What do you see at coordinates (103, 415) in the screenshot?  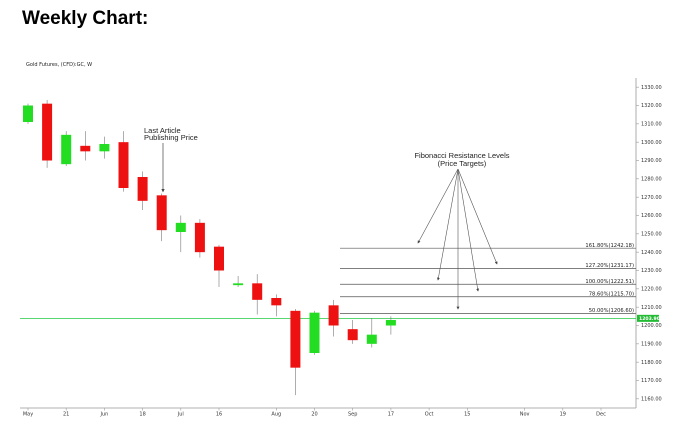 I see `x-tick-label: Jun` at bounding box center [103, 415].